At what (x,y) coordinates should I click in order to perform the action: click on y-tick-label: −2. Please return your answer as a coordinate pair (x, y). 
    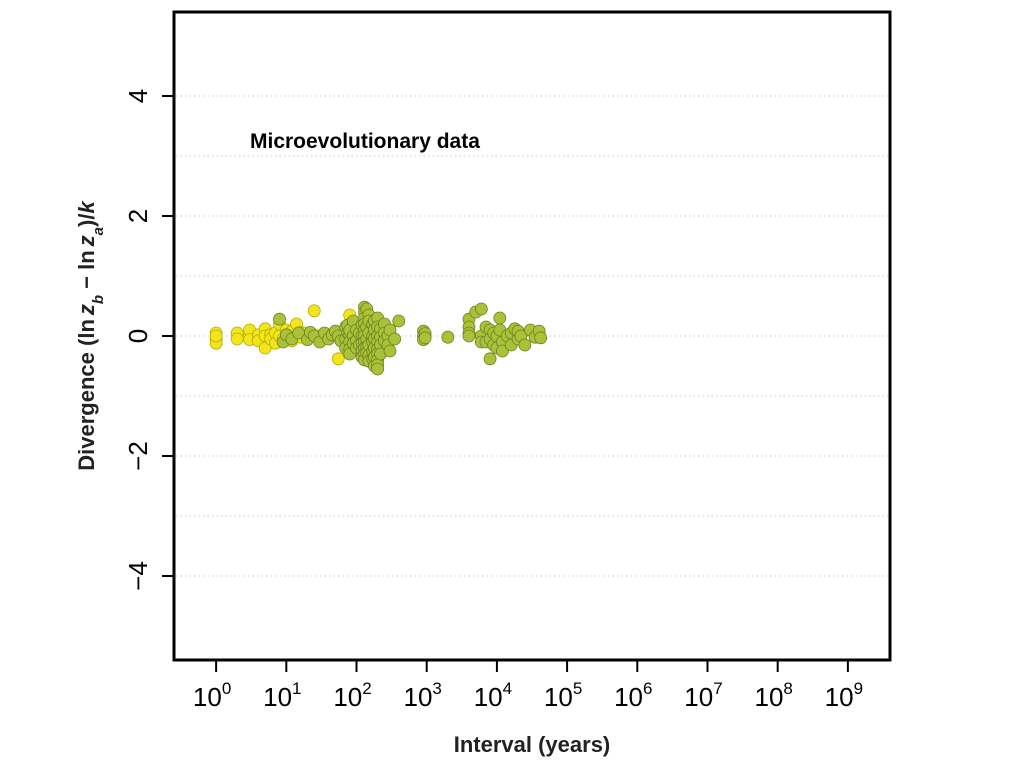
    Looking at the image, I should click on (138, 456).